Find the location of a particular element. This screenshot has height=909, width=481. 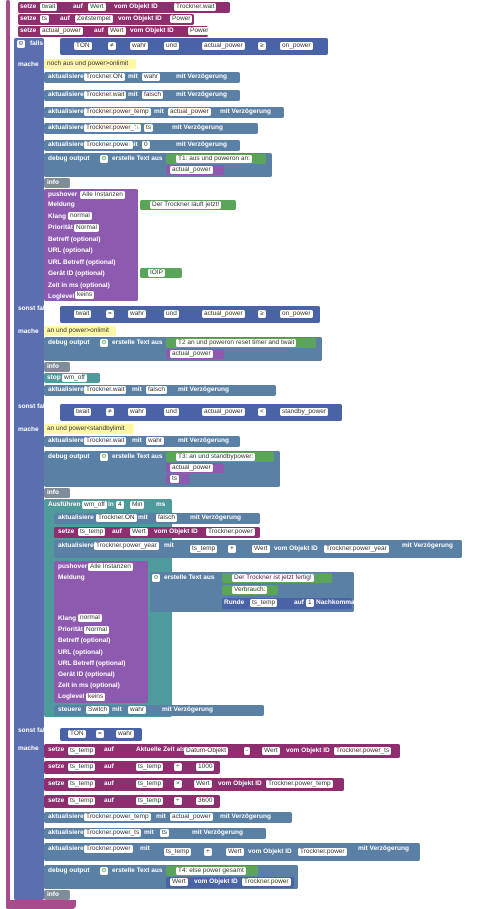

string-1: T3: an und standbypower: is located at coordinates (220, 457).